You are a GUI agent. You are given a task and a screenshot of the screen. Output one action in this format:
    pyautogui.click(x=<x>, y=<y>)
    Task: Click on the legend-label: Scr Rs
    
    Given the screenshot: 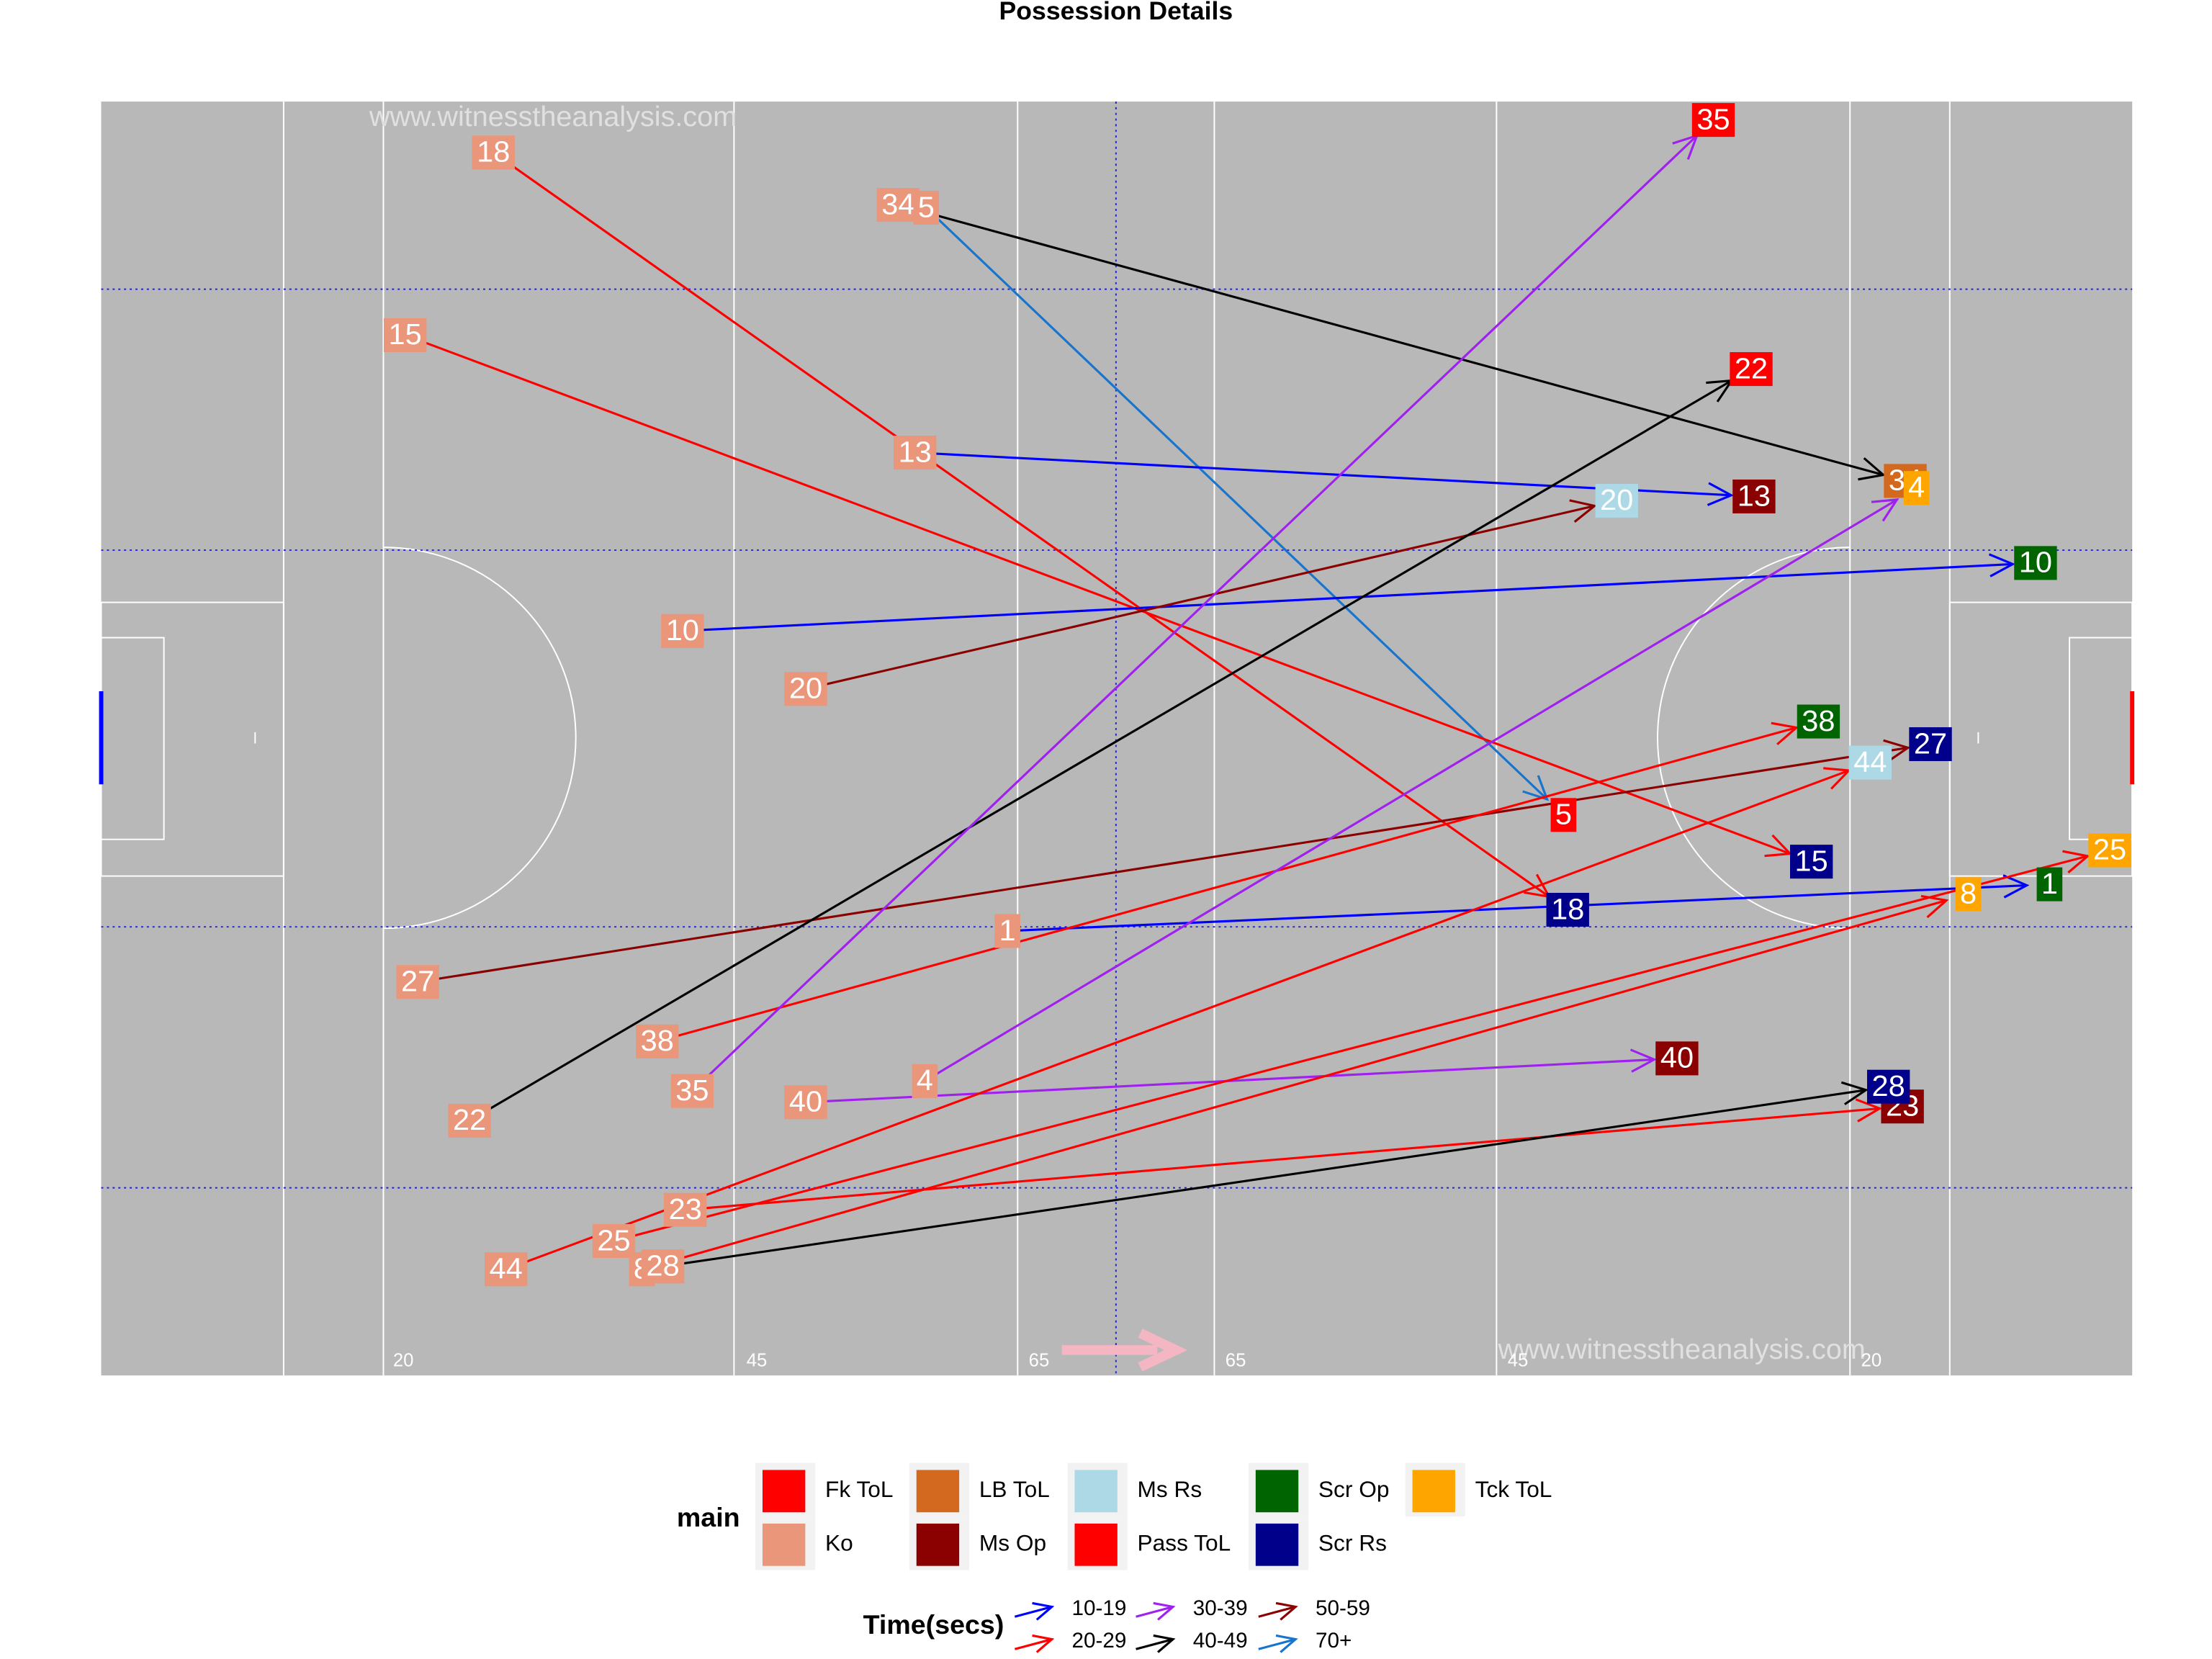 What is the action you would take?
    pyautogui.click(x=1353, y=1543)
    